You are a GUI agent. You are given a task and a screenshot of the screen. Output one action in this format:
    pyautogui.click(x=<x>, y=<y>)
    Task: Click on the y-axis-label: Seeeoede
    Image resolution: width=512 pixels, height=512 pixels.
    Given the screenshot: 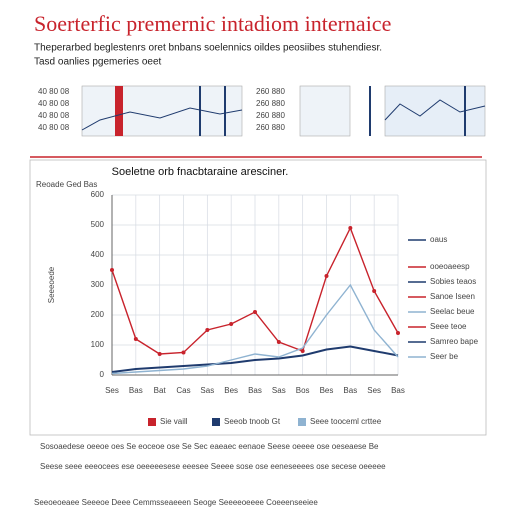 What is the action you would take?
    pyautogui.click(x=51, y=284)
    